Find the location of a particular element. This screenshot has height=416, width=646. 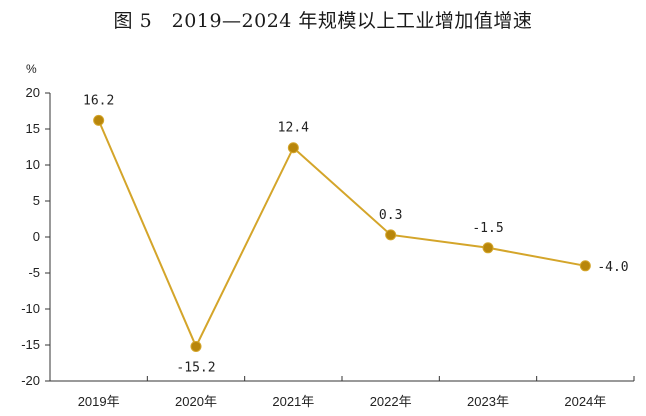

y-axis-unit-label: % is located at coordinates (31, 69).